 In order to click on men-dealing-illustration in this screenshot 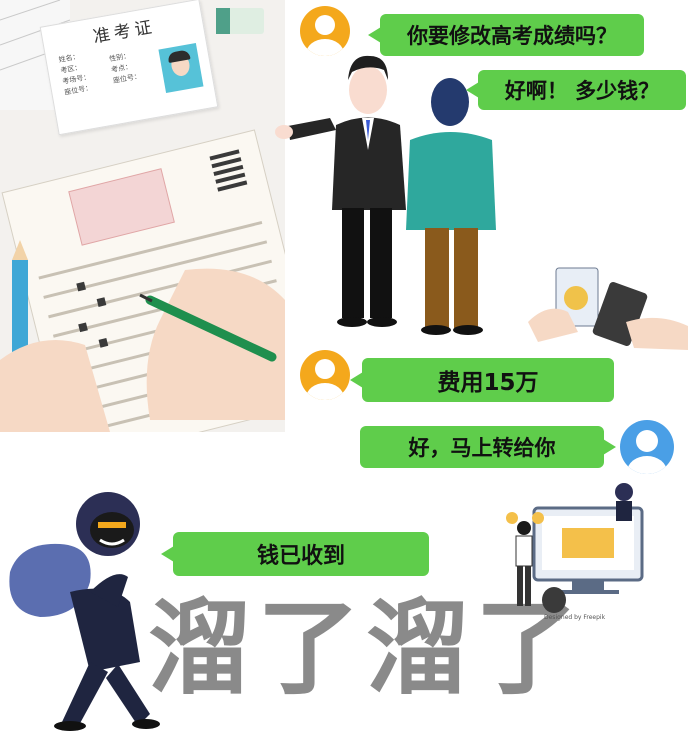, I will do `click(385, 195)`.